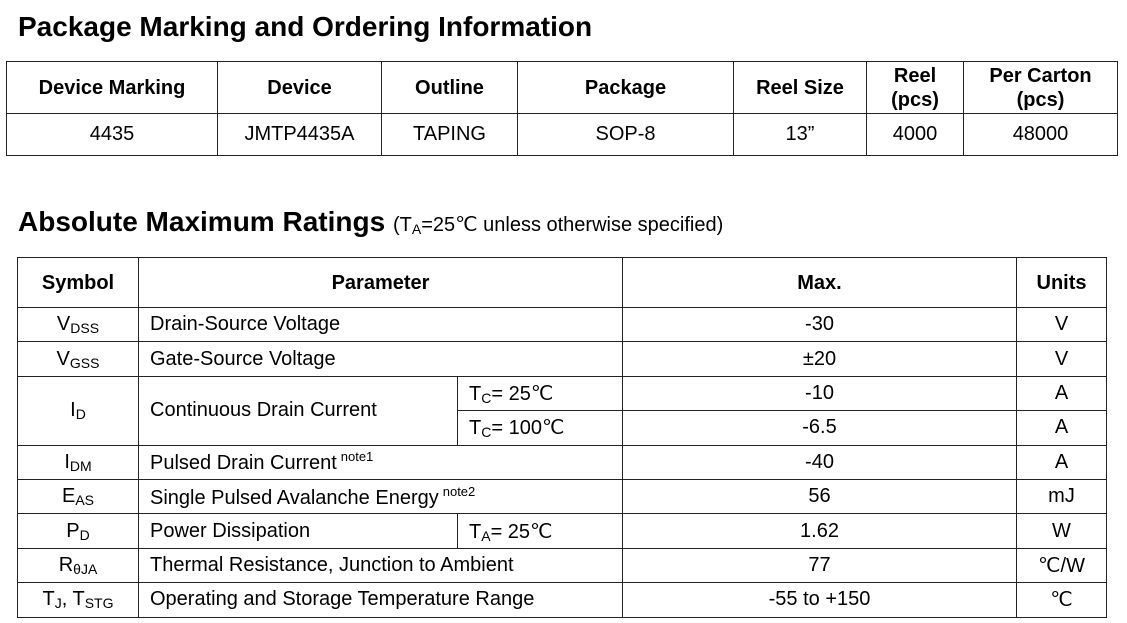 The width and height of the screenshot is (1127, 623). I want to click on section-title-text: Absolute Maximum Ratings, so click(202, 221).